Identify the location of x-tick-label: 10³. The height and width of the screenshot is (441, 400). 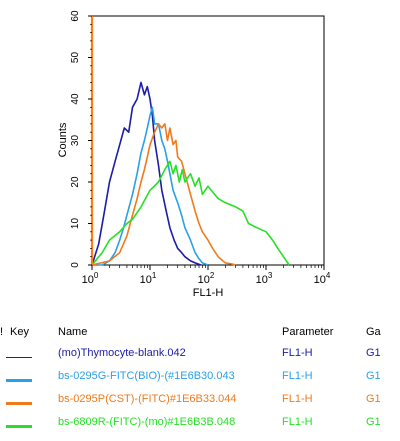
(264, 278).